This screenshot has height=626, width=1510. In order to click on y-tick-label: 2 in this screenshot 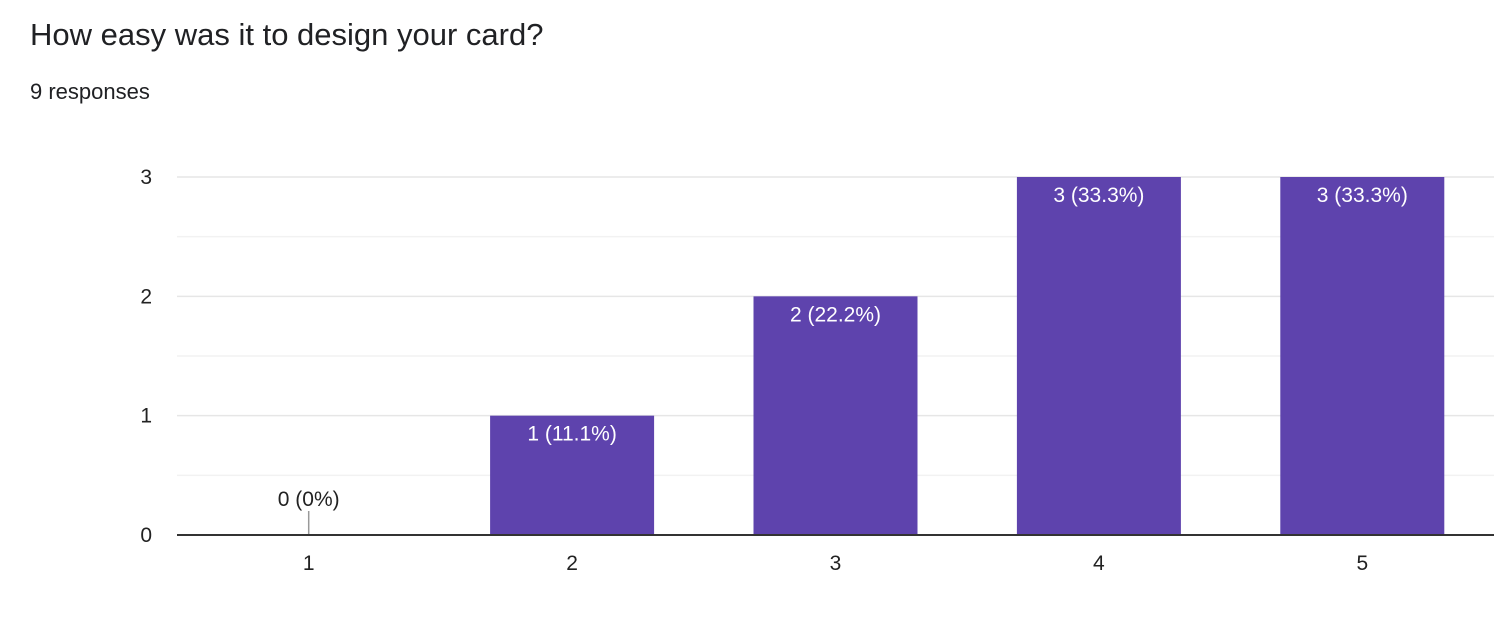, I will do `click(146, 296)`.